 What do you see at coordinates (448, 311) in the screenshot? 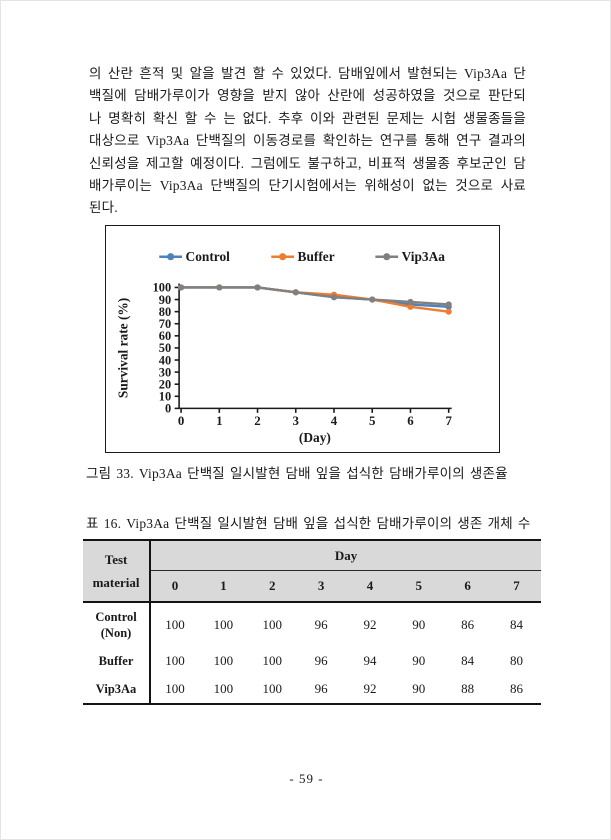
I see `chart-point-buffer-day7` at bounding box center [448, 311].